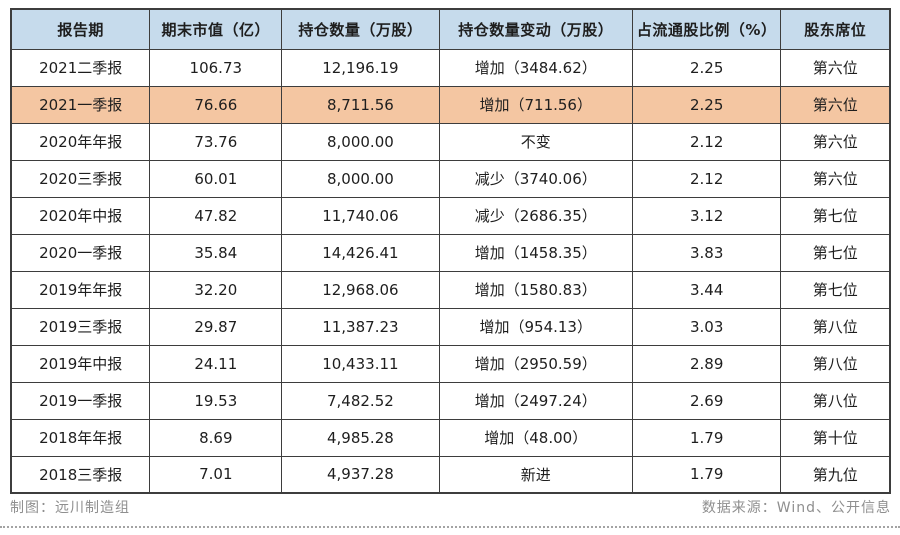 This screenshot has width=900, height=535. What do you see at coordinates (360, 215) in the screenshot?
I see `cell-shares: 11,740.06` at bounding box center [360, 215].